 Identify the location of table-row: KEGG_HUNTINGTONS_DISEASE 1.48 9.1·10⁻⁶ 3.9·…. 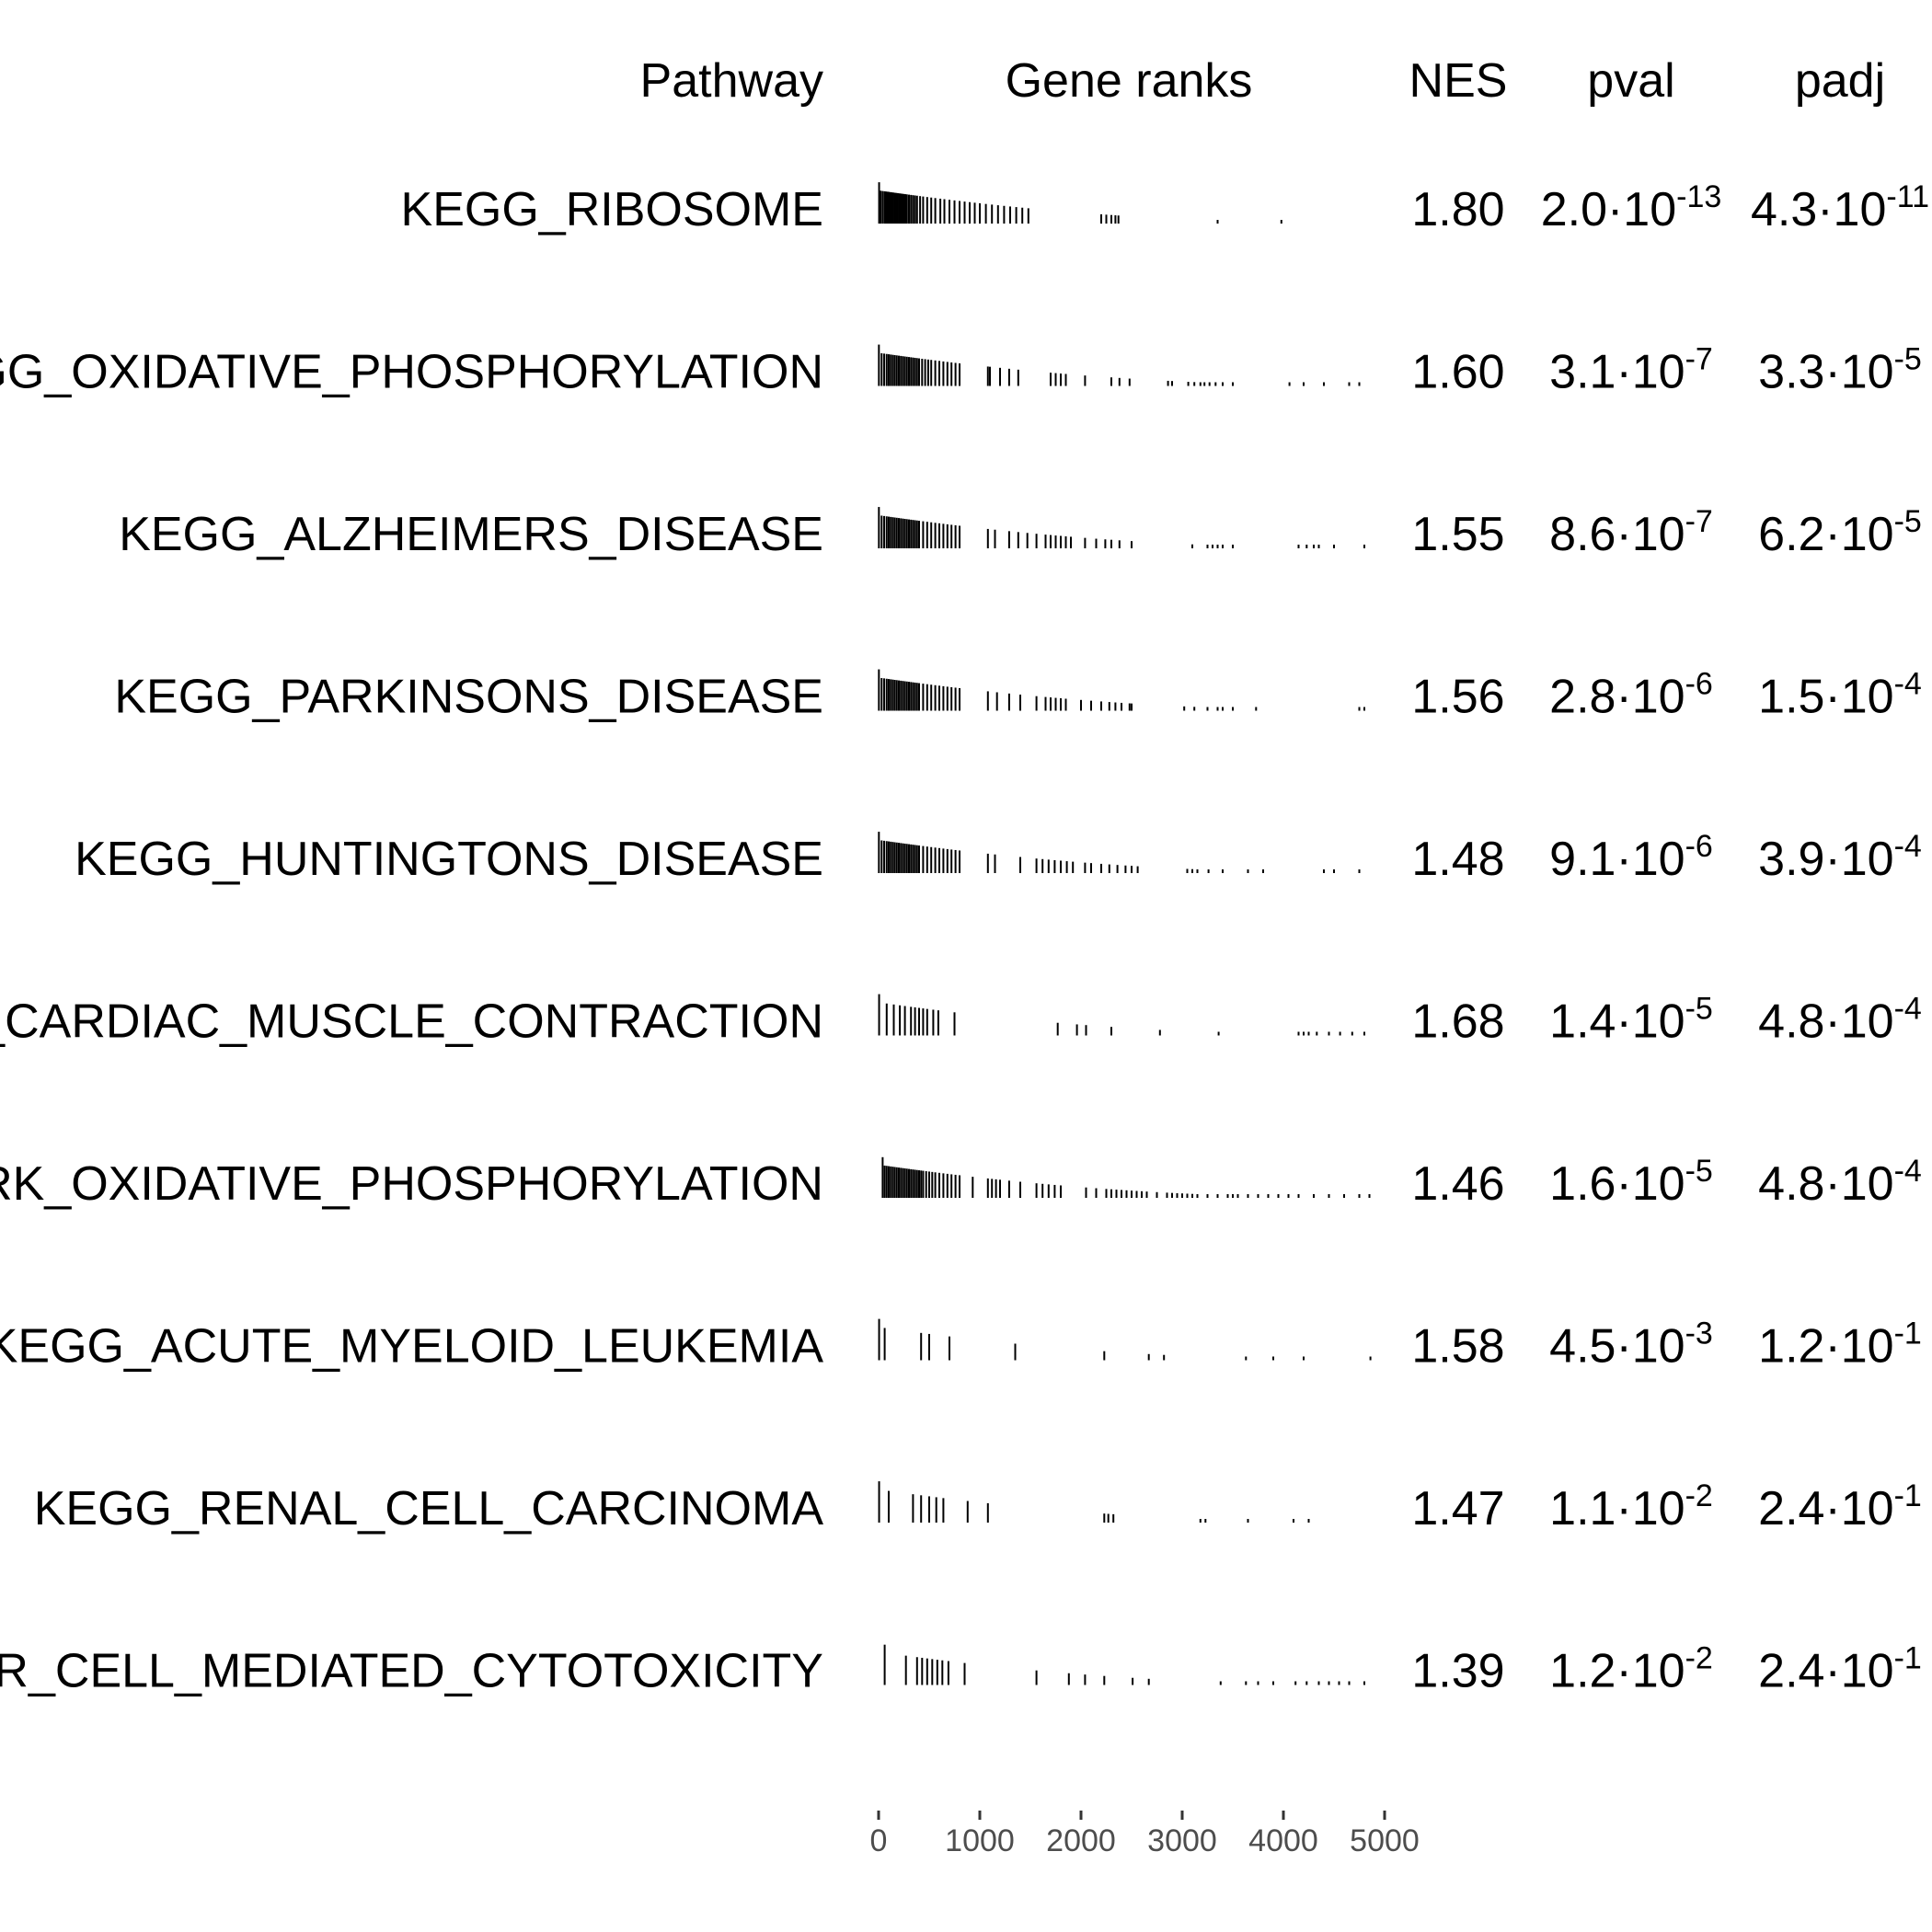
(998, 857).